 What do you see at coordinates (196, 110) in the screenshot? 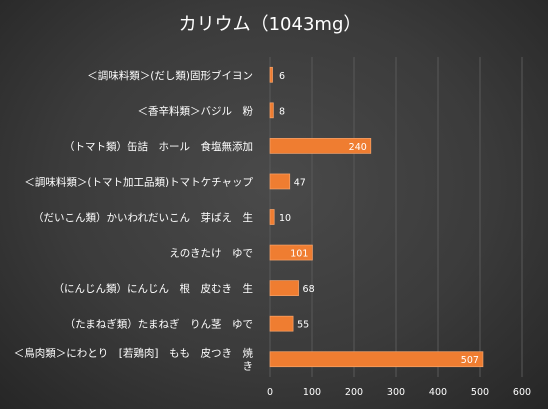
I see `category-label: ＜香辛料類＞バジル 粉` at bounding box center [196, 110].